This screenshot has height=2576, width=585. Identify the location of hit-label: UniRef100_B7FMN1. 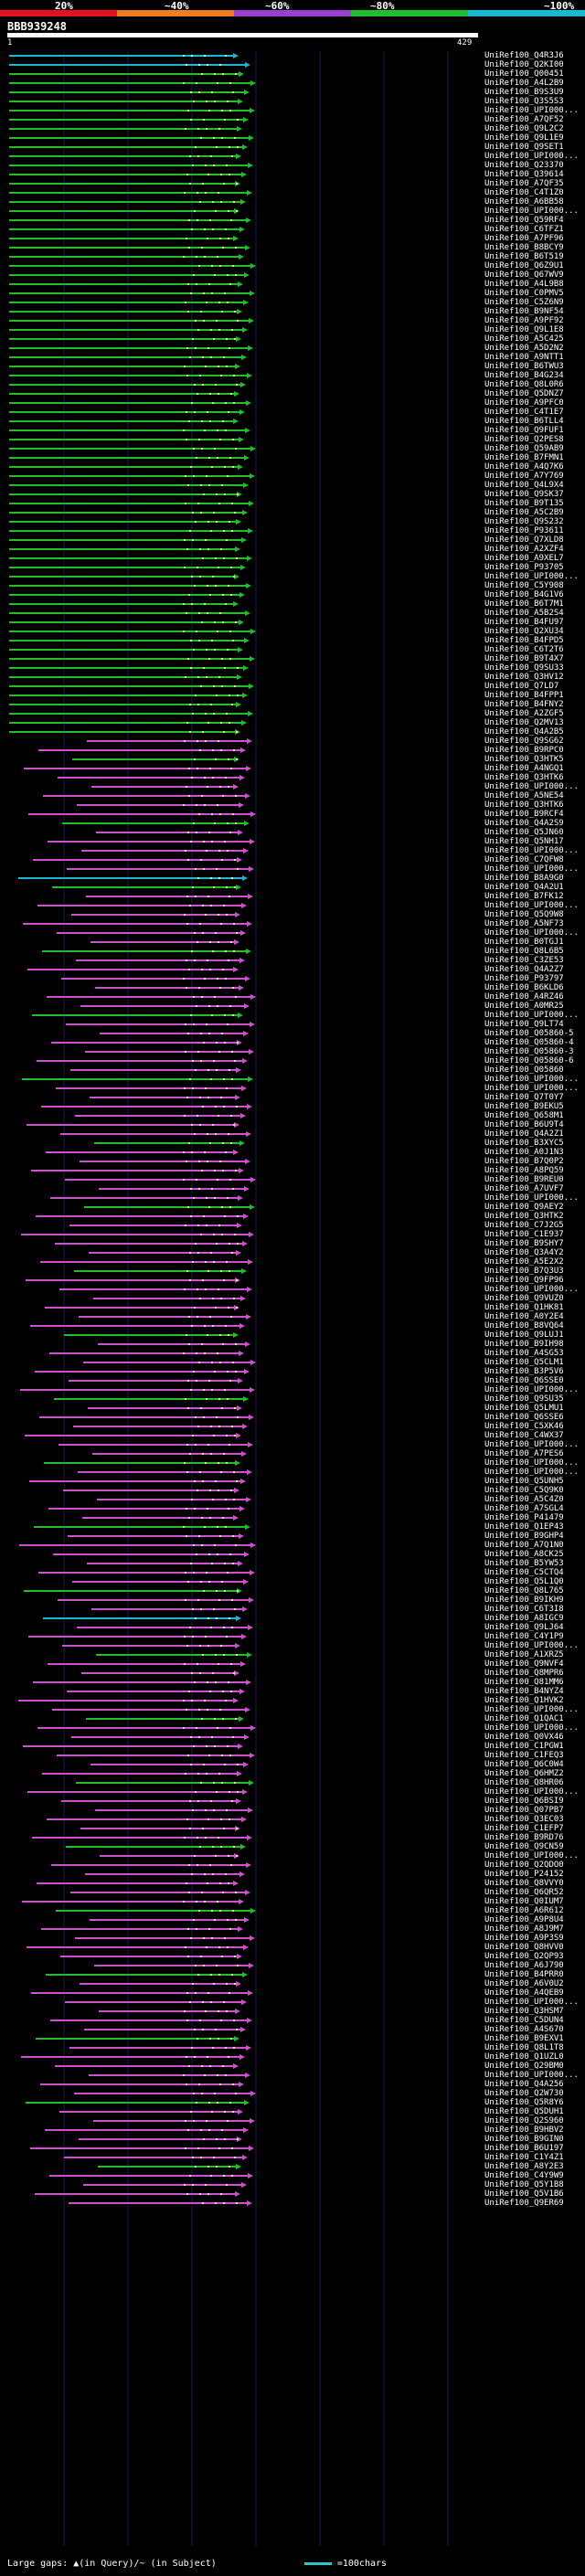
(524, 457).